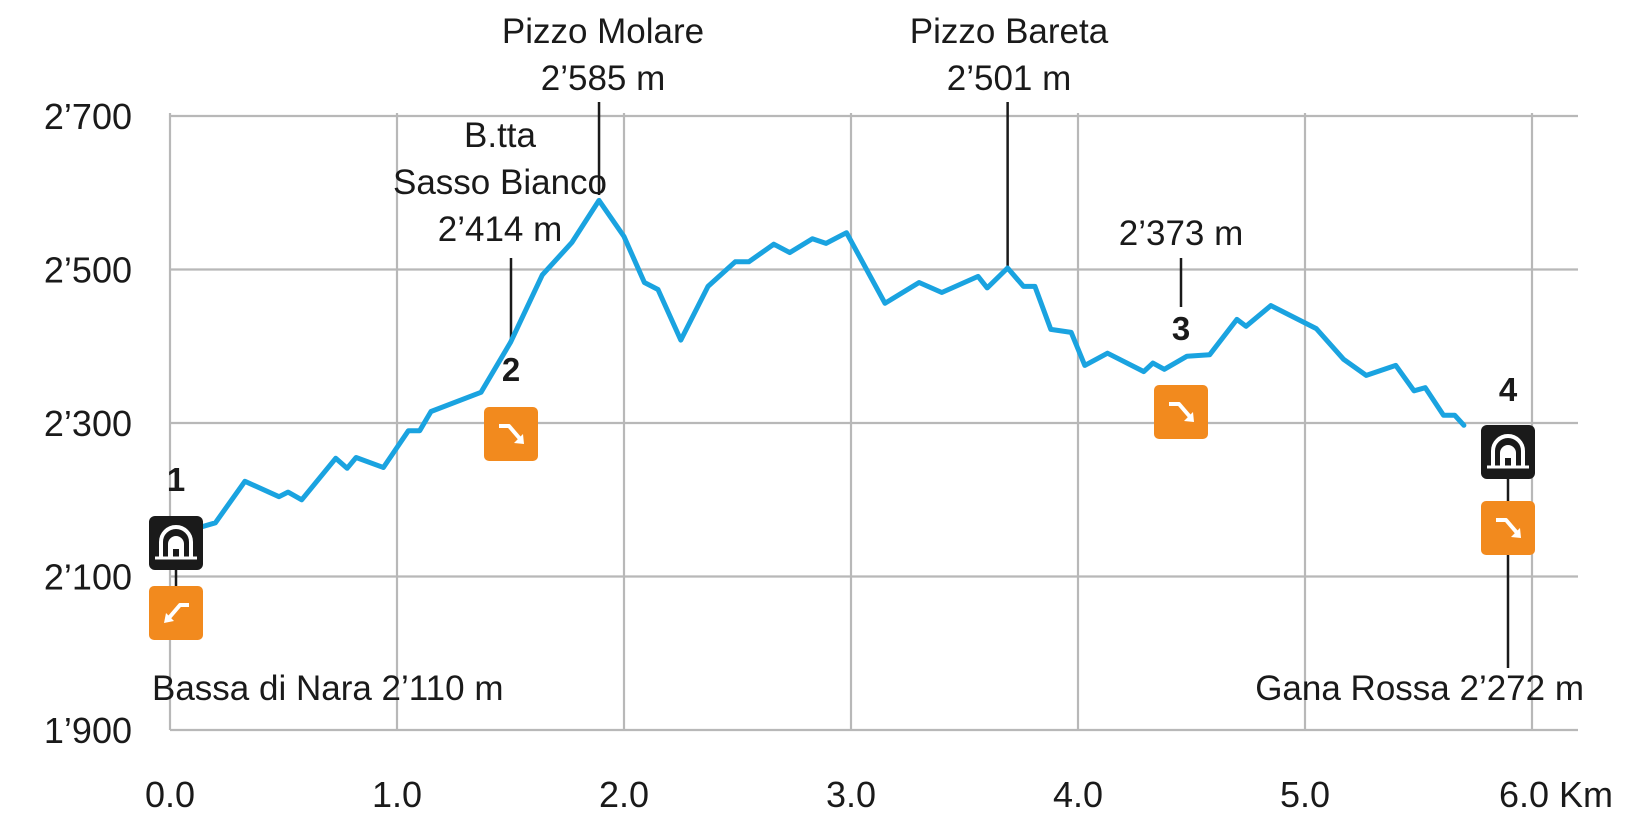 Image resolution: width=1633 pixels, height=827 pixels. I want to click on x-tick-label: 1.0, so click(397, 794).